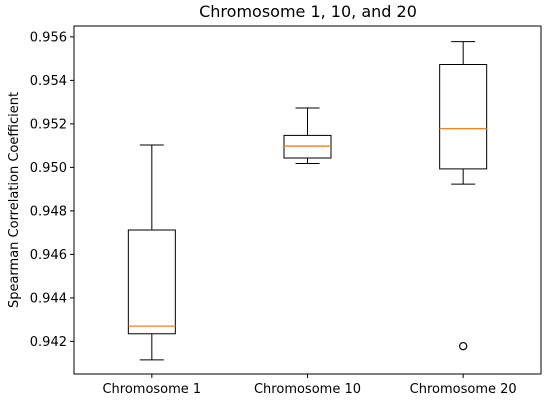  I want to click on y-tick-label: 0.944, so click(48, 298).